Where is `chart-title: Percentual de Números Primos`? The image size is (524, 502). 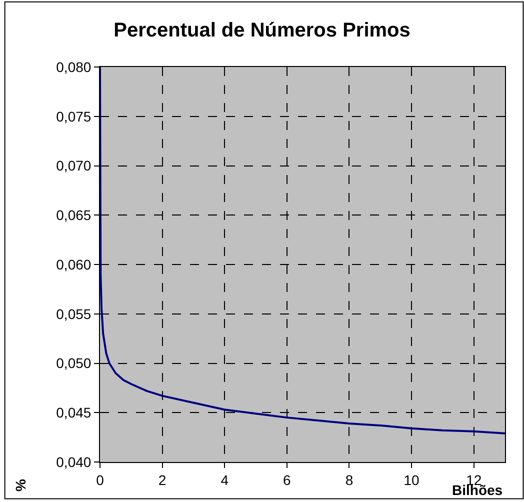
chart-title: Percentual de Números Primos is located at coordinates (262, 31).